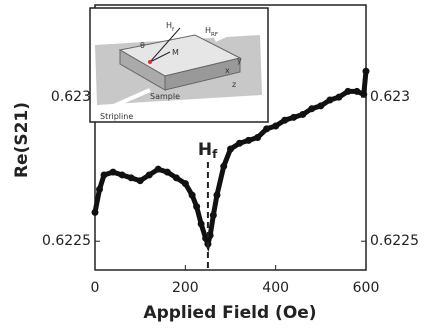 The image size is (436, 330). I want to click on inset-label: HRF, so click(211, 32).